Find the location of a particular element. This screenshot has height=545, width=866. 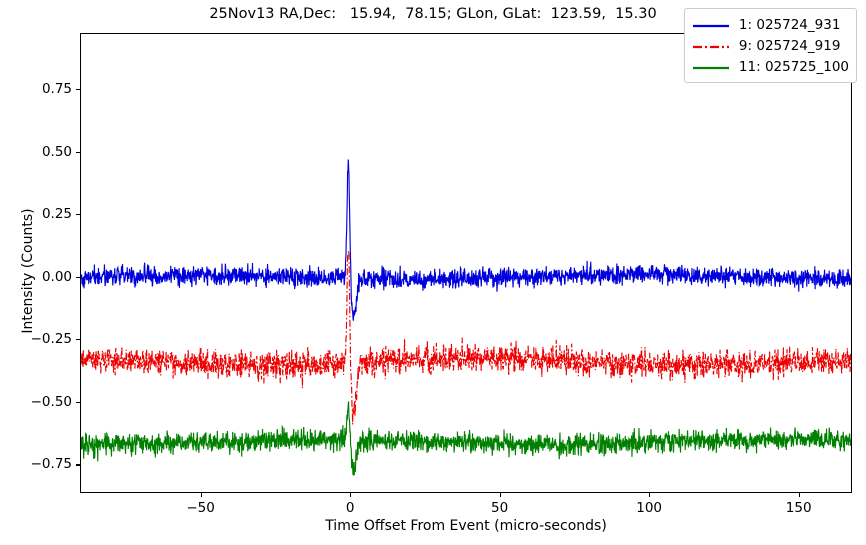

x-tick-label: 50 is located at coordinates (500, 508).